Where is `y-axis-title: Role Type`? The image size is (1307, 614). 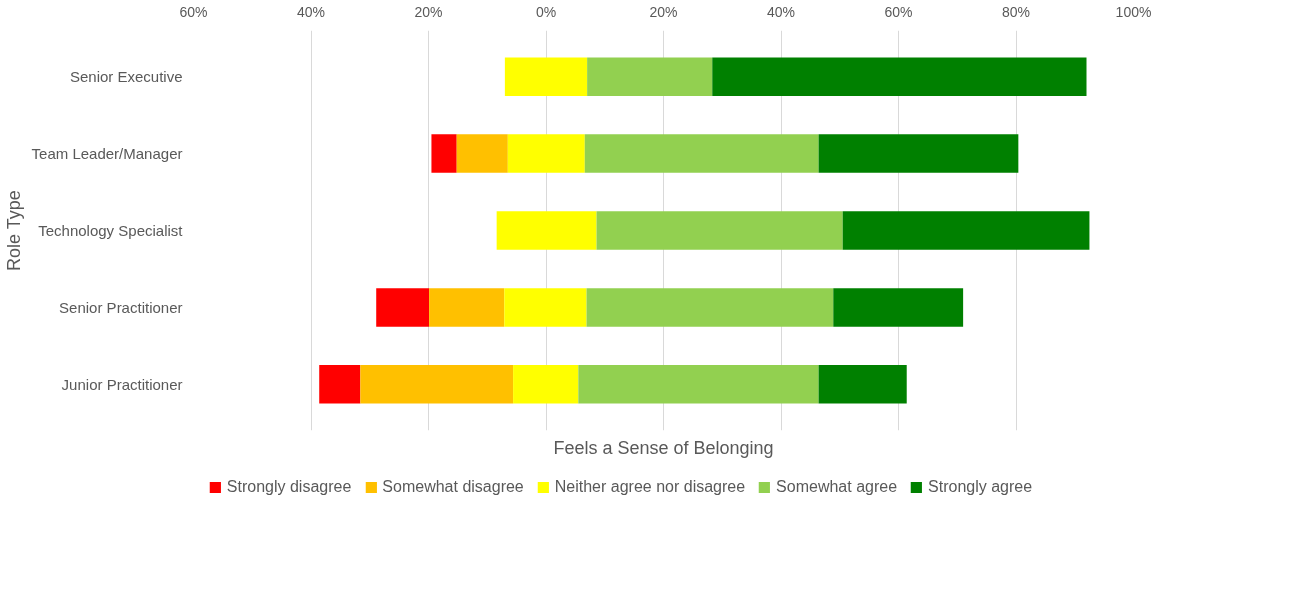
y-axis-title: Role Type is located at coordinates (13, 231).